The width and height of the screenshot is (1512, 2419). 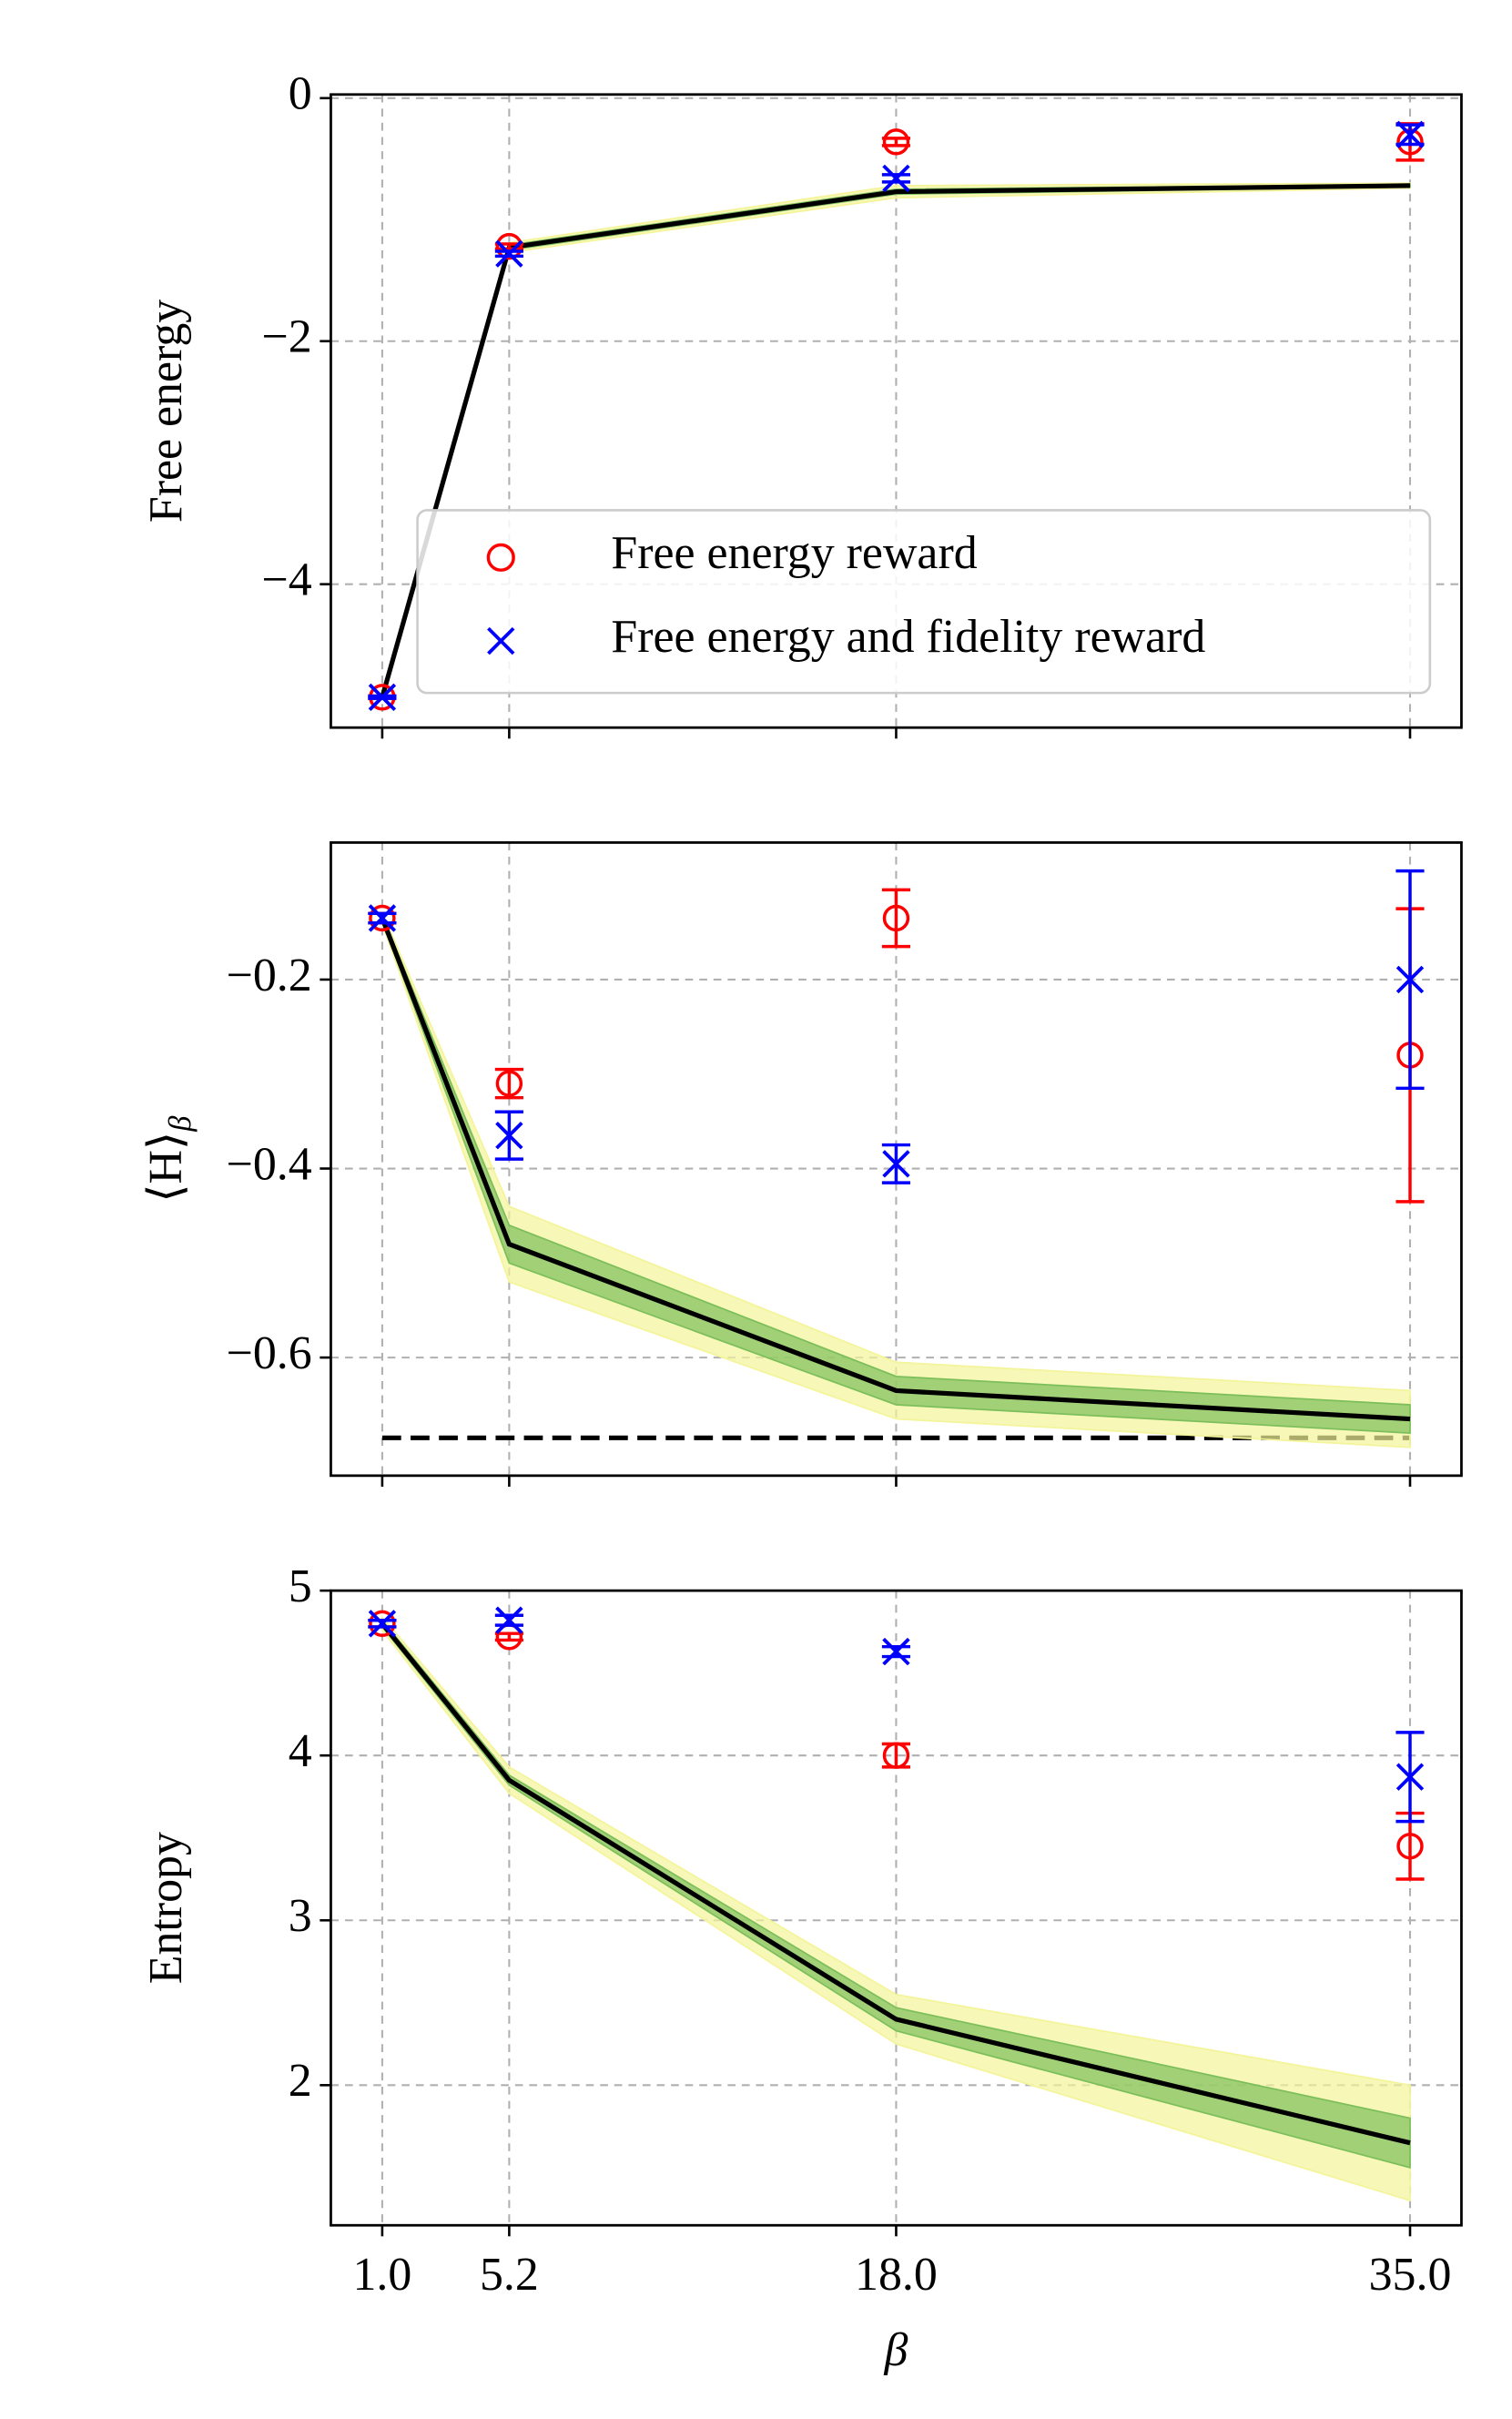 I want to click on inner-band, so click(x=896, y=1175).